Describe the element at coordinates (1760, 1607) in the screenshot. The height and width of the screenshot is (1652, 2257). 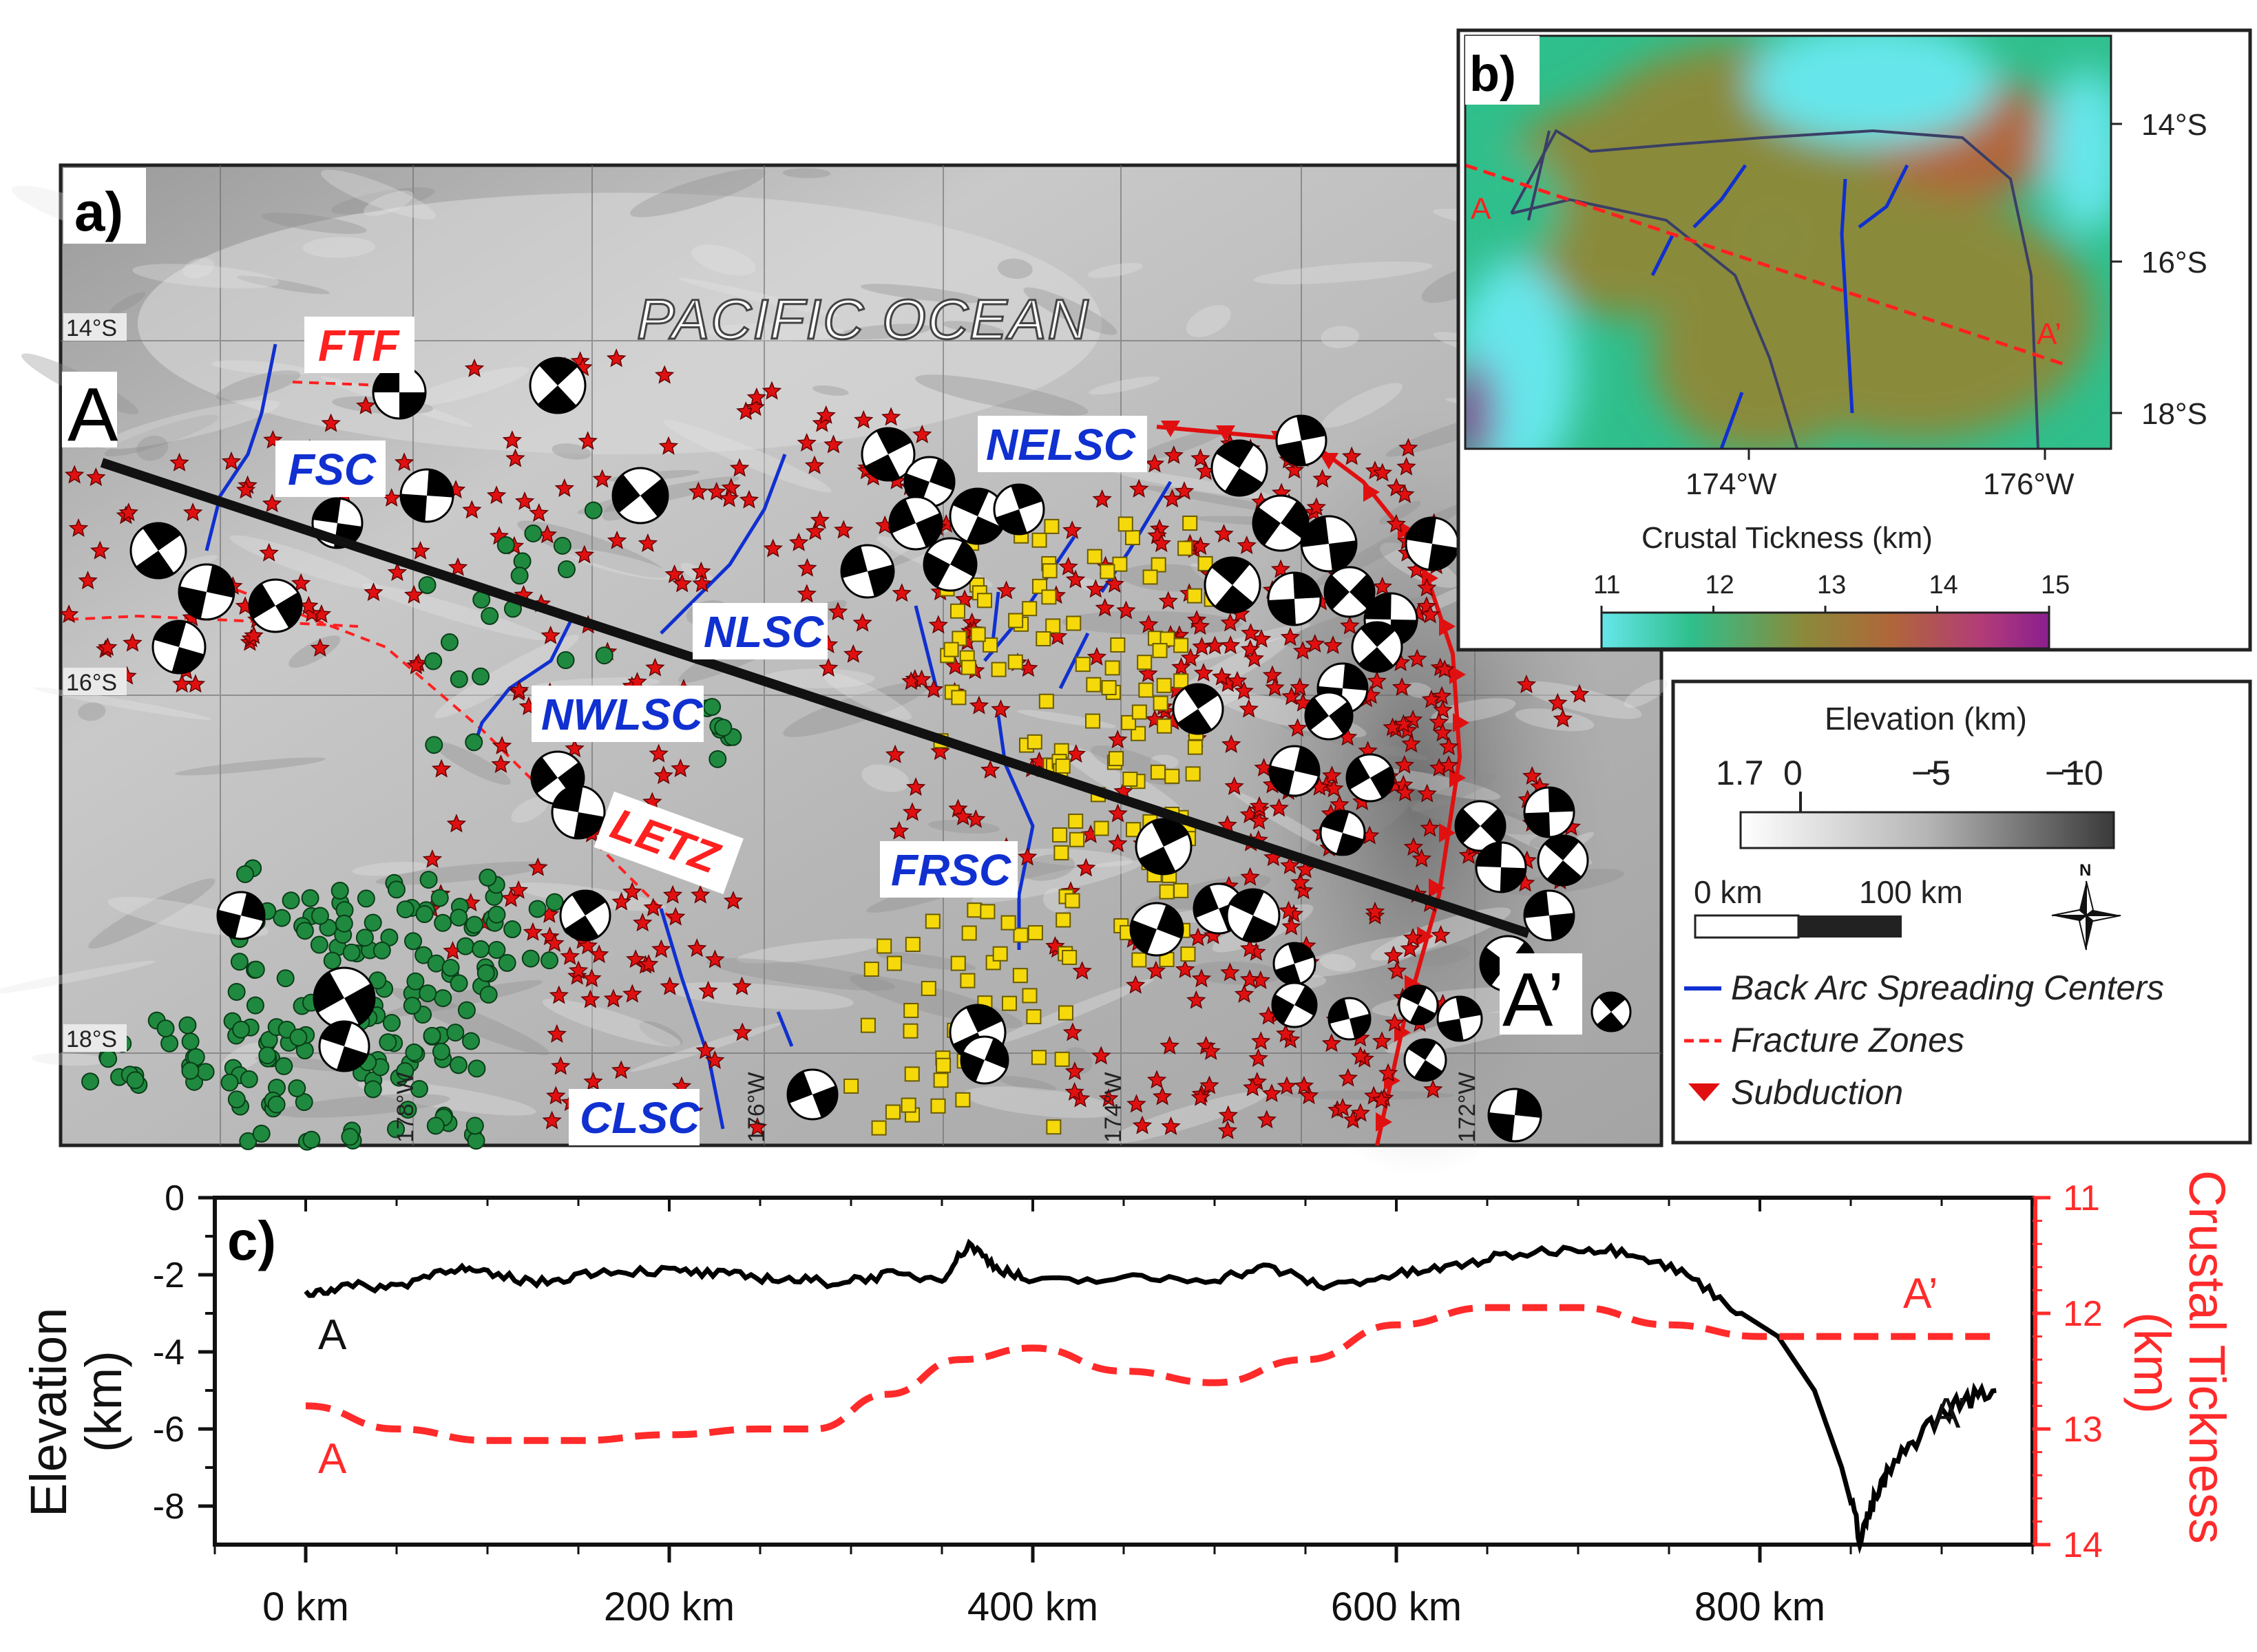
I see `x-tick-label: 800 km` at that location.